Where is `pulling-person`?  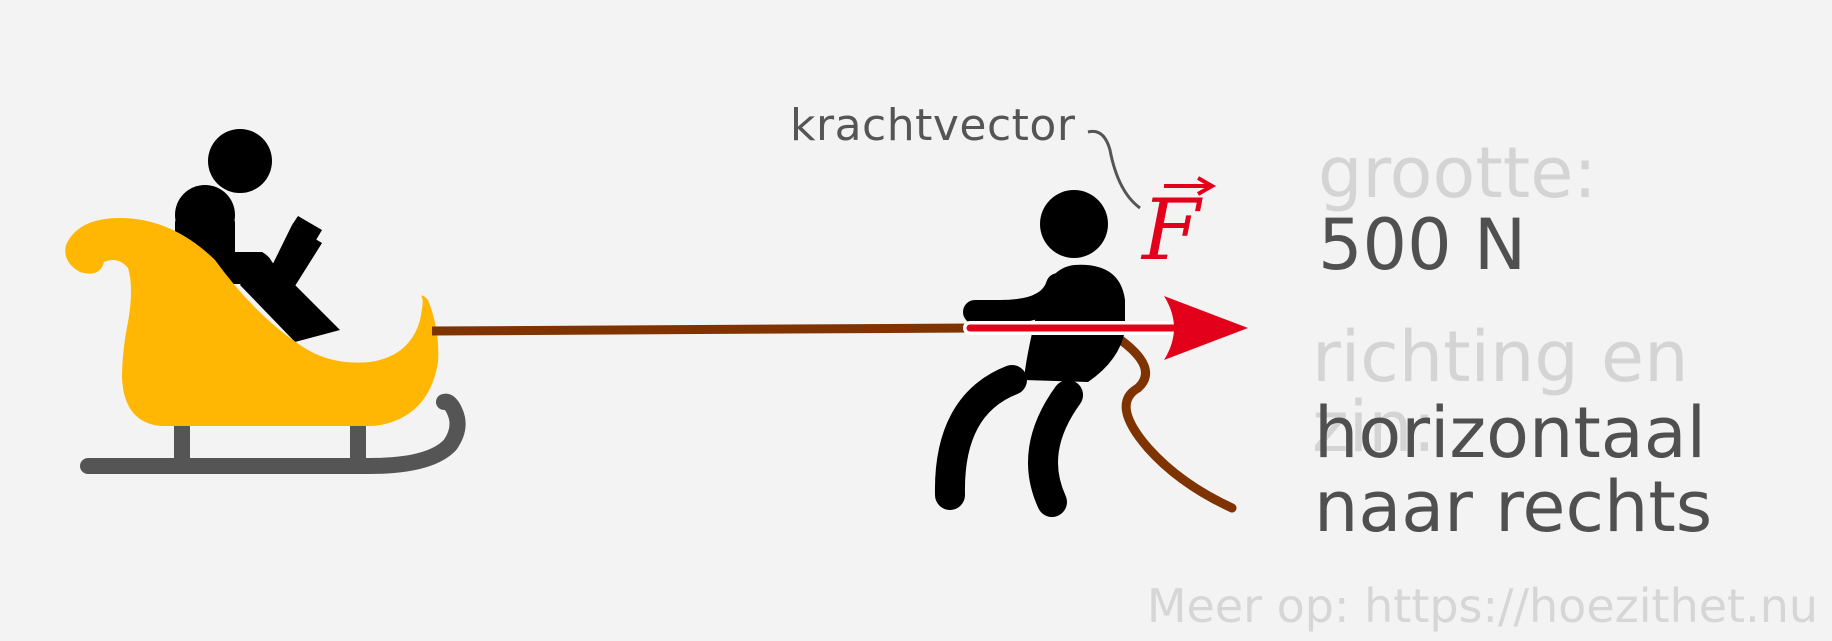 pulling-person is located at coordinates (1029, 353).